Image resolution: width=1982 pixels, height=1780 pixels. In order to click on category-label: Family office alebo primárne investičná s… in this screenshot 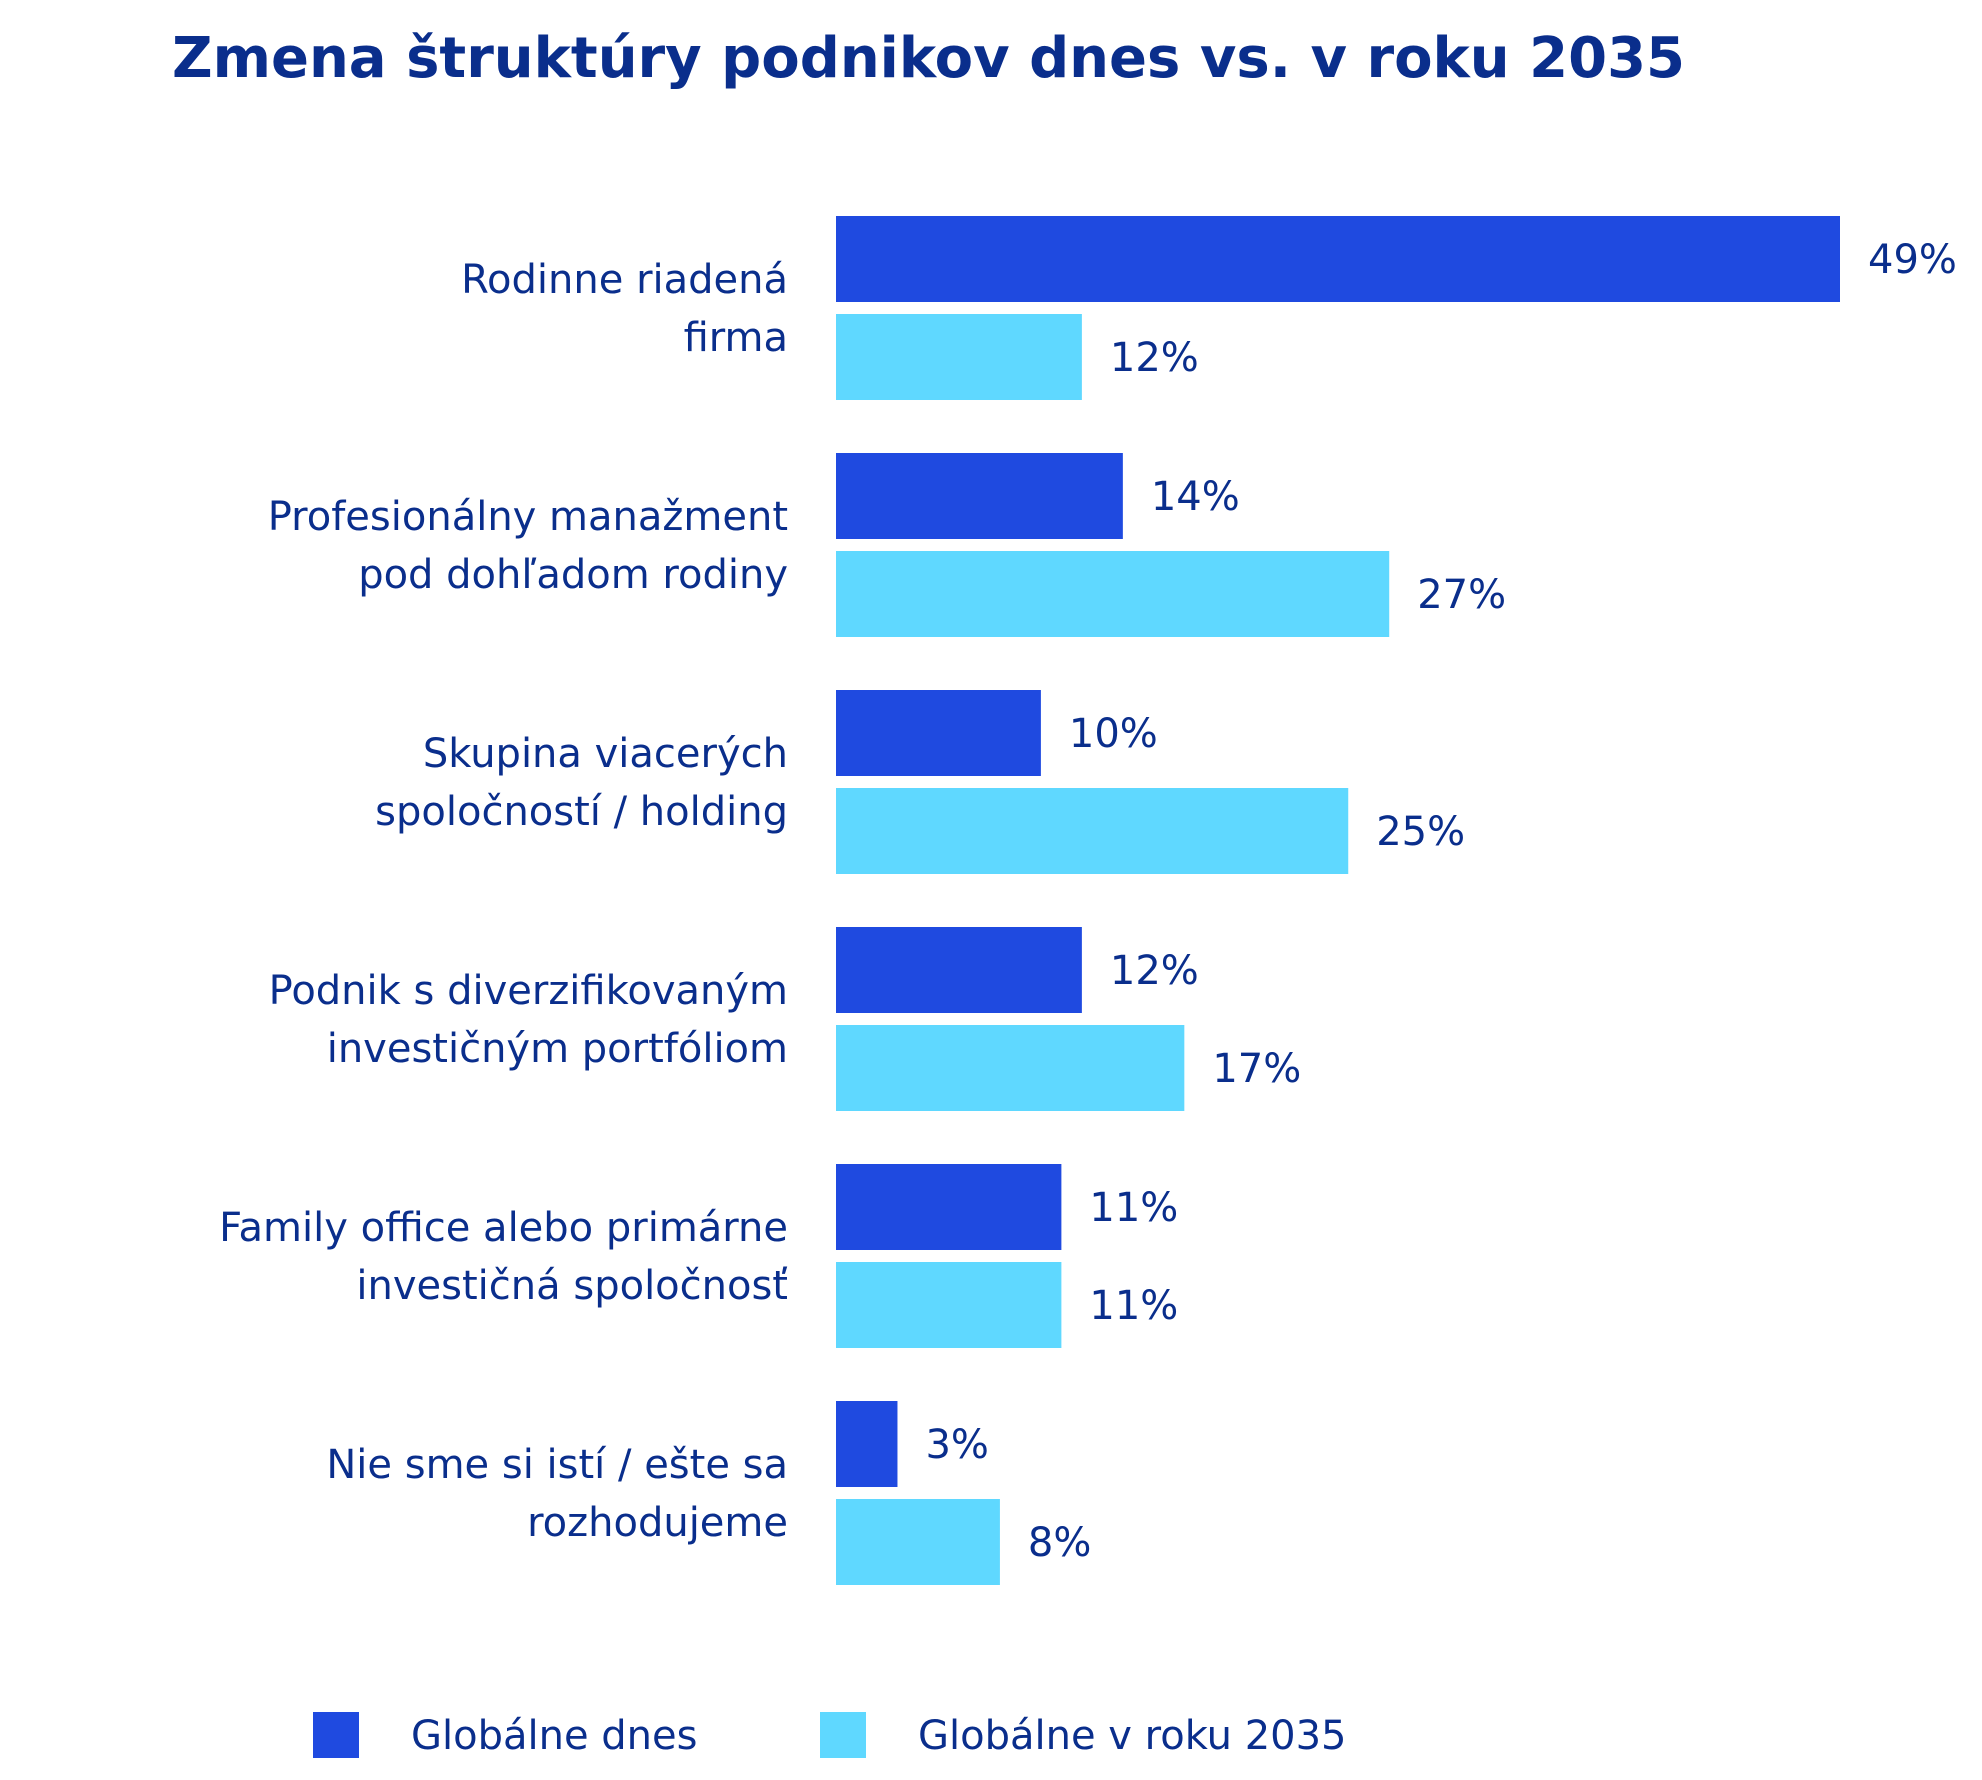, I will do `click(503, 1257)`.